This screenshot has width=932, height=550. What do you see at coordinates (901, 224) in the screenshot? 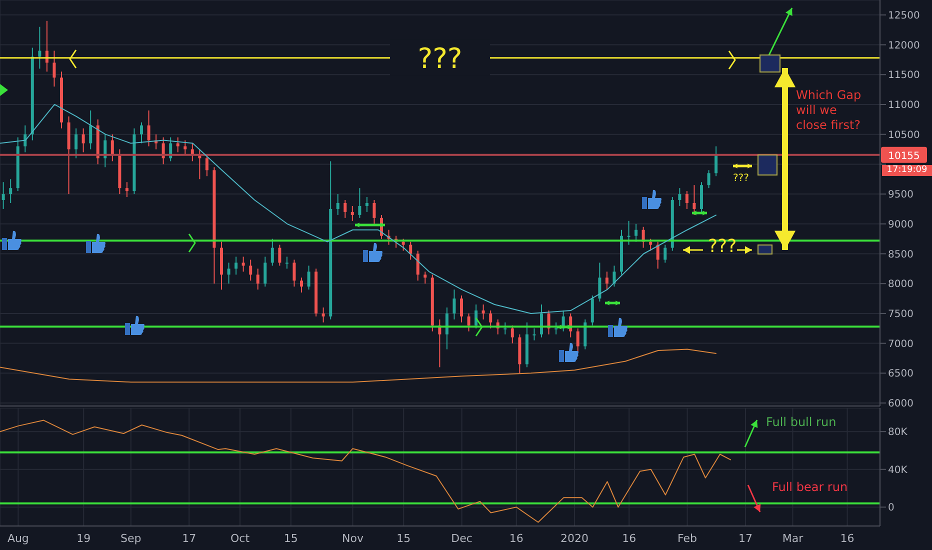
I see `y-tick-label: 9000` at bounding box center [901, 224].